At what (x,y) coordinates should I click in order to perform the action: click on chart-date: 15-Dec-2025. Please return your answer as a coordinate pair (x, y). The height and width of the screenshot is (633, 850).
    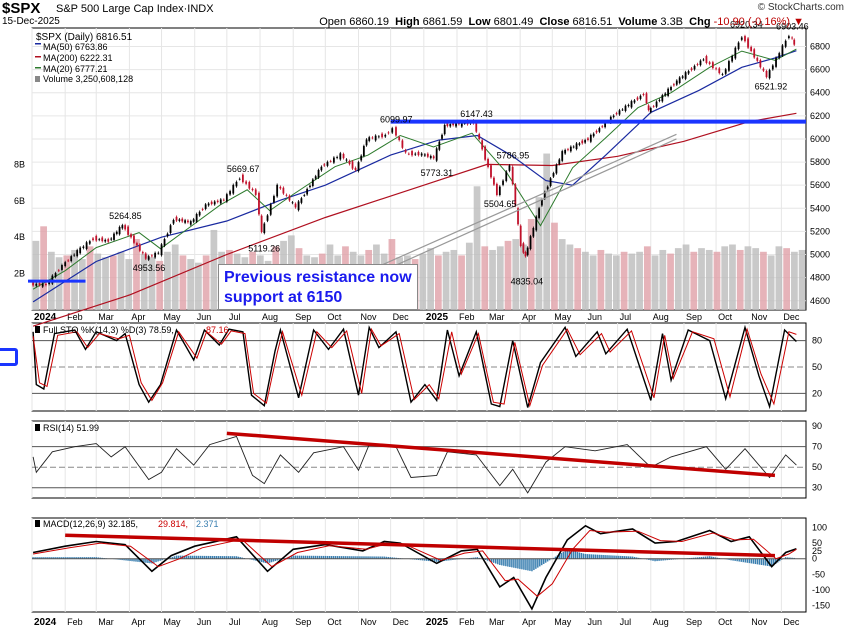
    Looking at the image, I should click on (31, 21).